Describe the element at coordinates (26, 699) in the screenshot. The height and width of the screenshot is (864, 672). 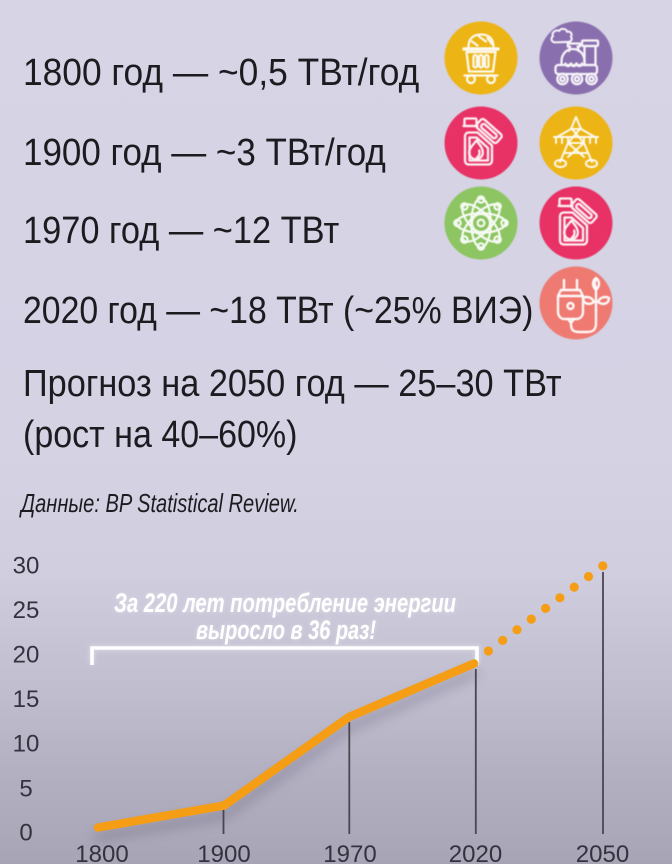
I see `svg-text: 15` at that location.